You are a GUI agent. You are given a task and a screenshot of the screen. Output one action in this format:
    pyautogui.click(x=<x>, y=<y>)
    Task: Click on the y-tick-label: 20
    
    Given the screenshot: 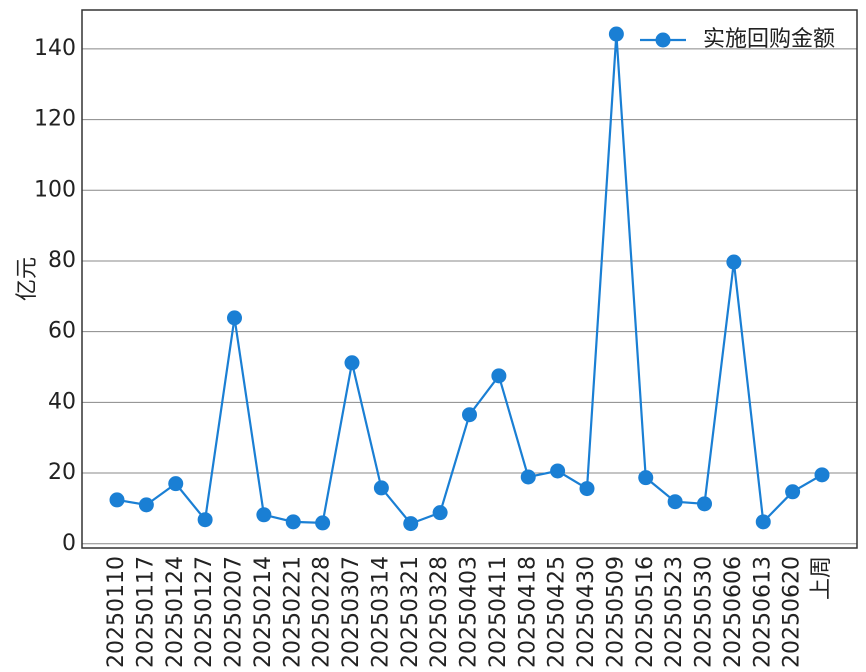 What is the action you would take?
    pyautogui.click(x=62, y=472)
    